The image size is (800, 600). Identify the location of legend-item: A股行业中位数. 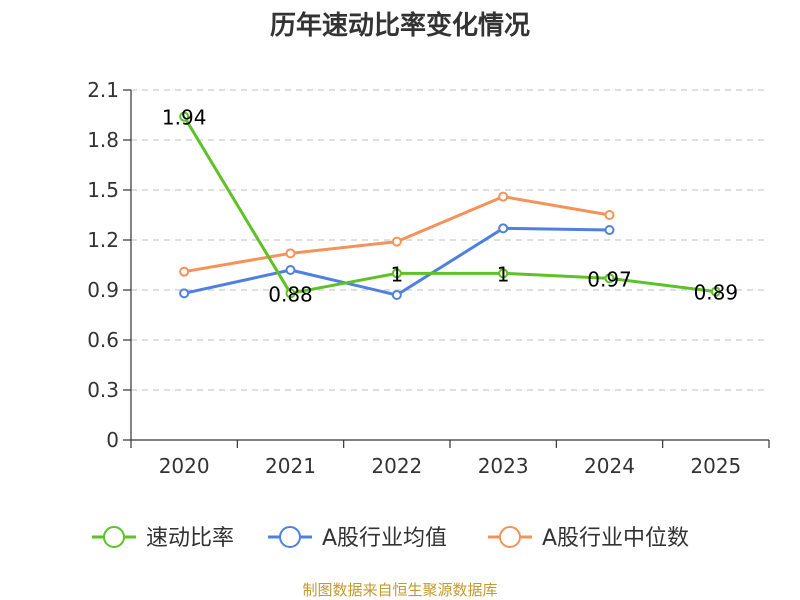
(588, 538).